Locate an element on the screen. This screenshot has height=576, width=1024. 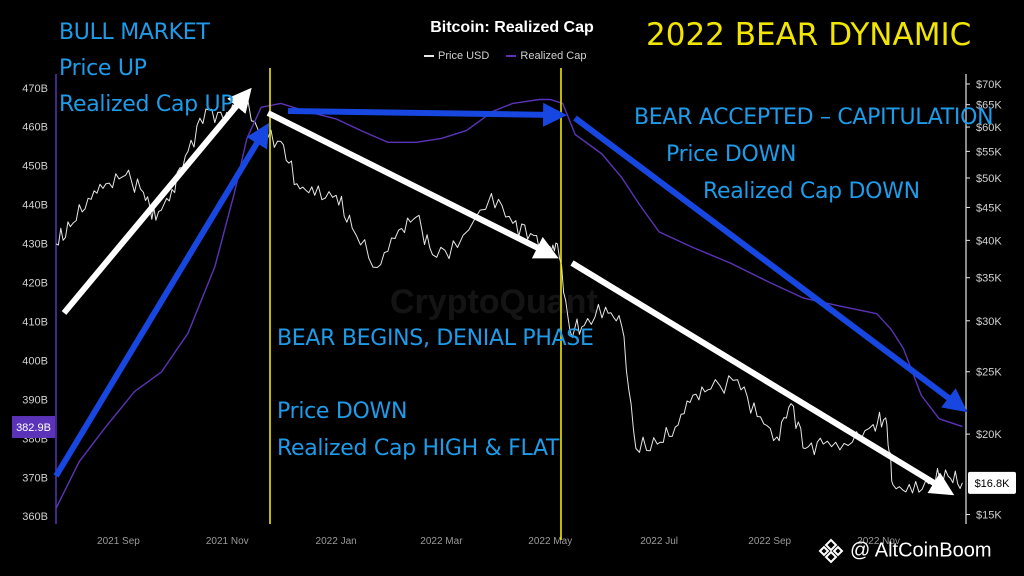
x-tick-label: 2021 Nov is located at coordinates (227, 541).